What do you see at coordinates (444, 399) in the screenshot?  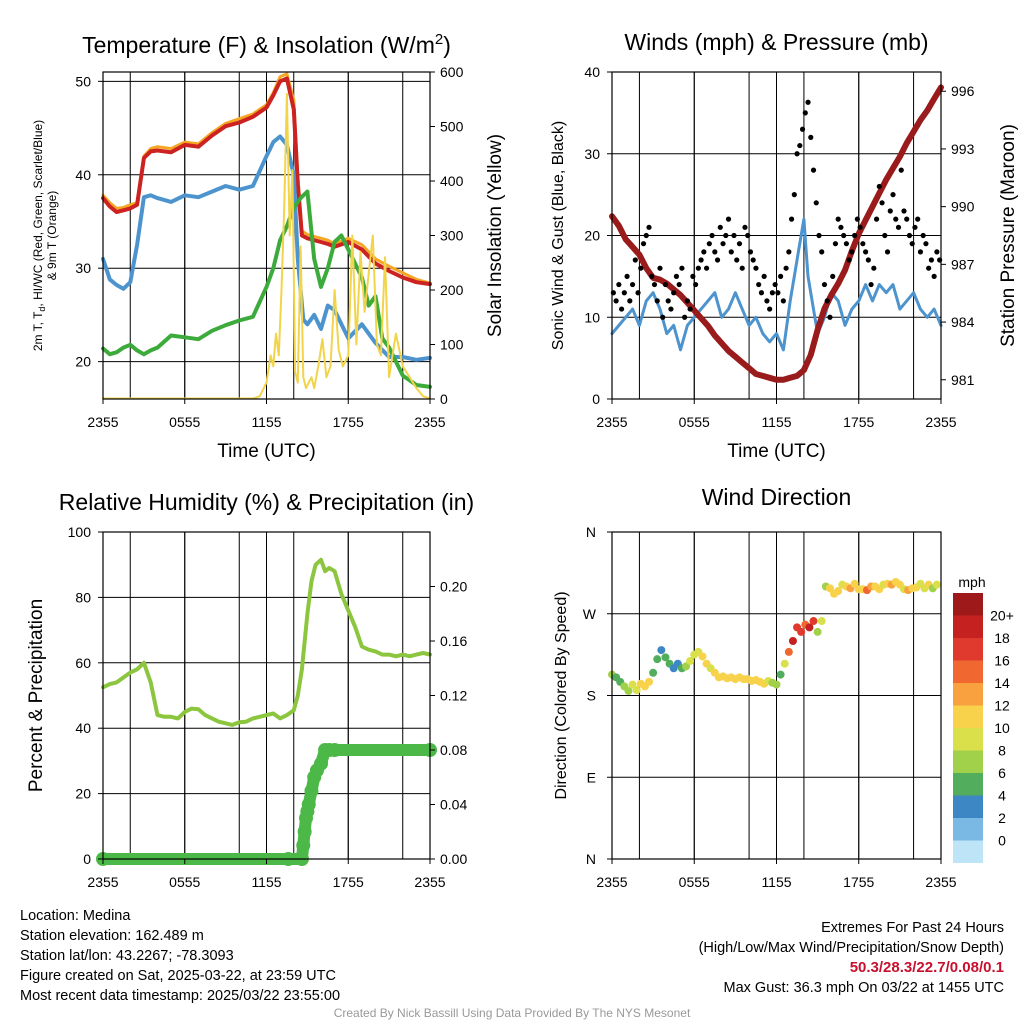 I see `y2-tick-label: 0` at bounding box center [444, 399].